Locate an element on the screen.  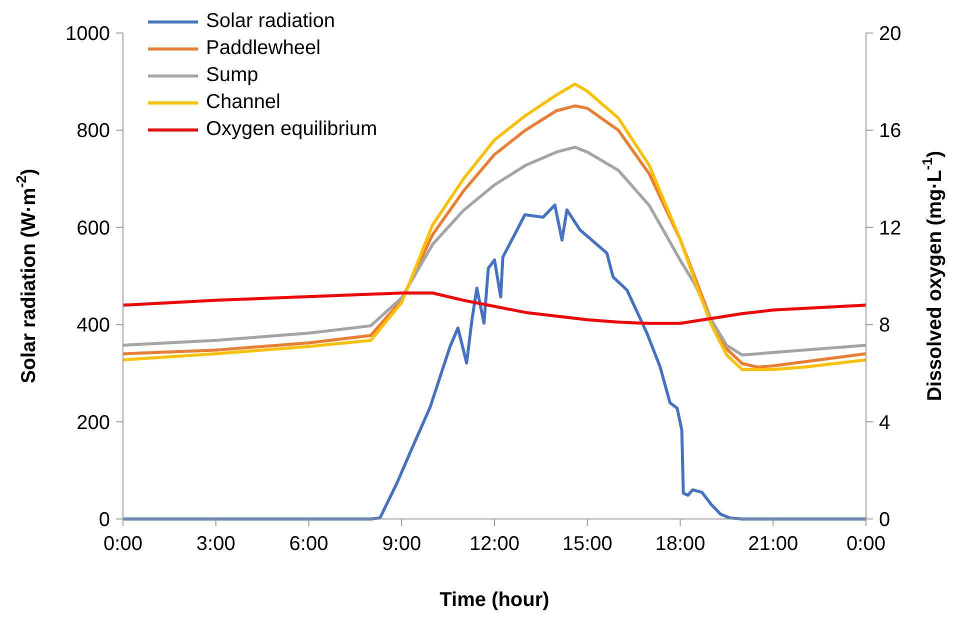
legend-label: Paddlewheel is located at coordinates (263, 48).